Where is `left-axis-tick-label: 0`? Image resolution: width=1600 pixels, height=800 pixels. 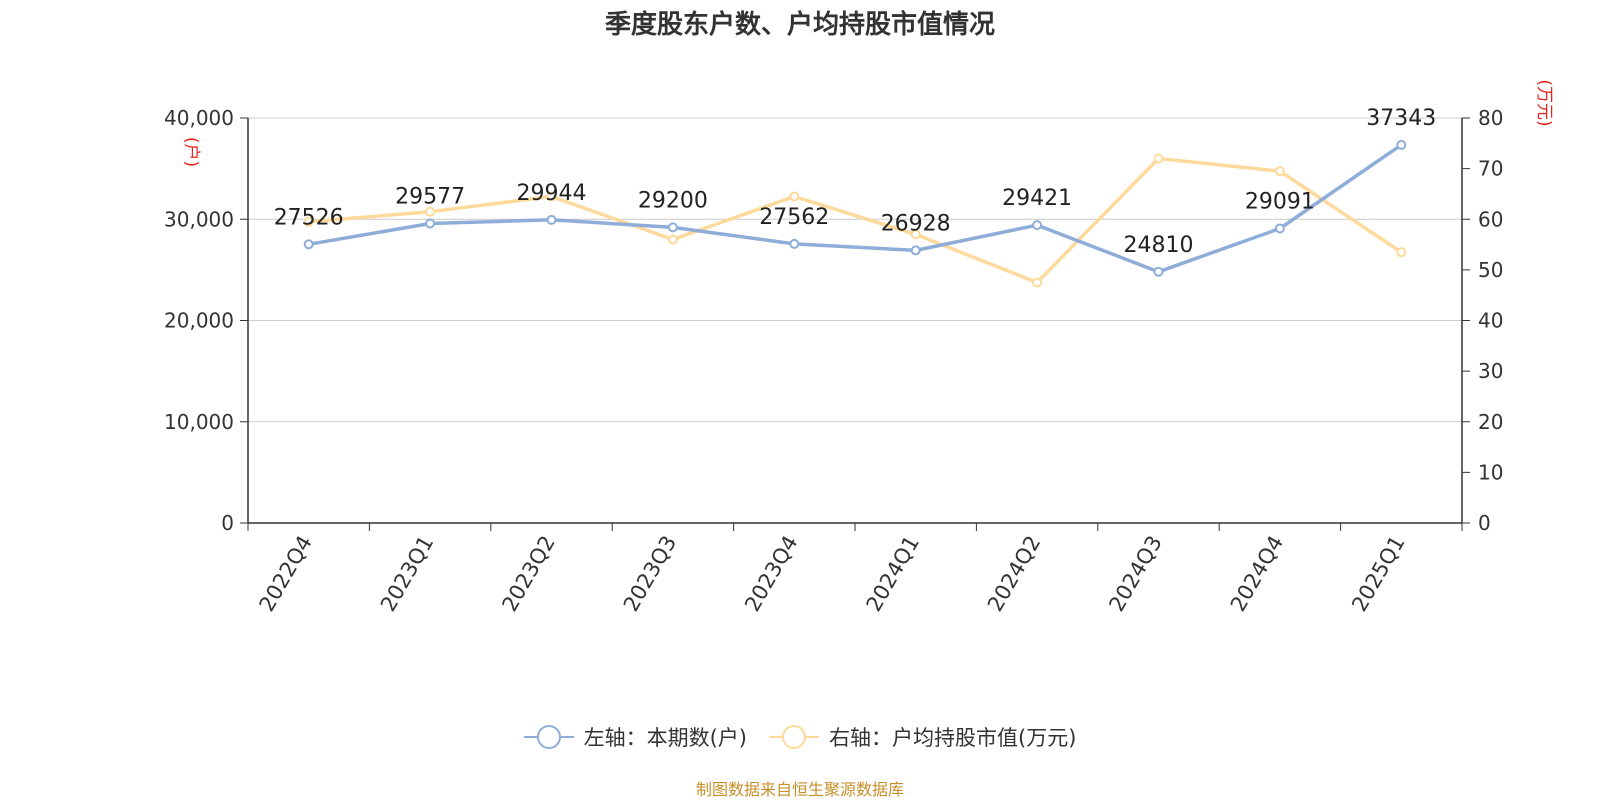 left-axis-tick-label: 0 is located at coordinates (227, 523).